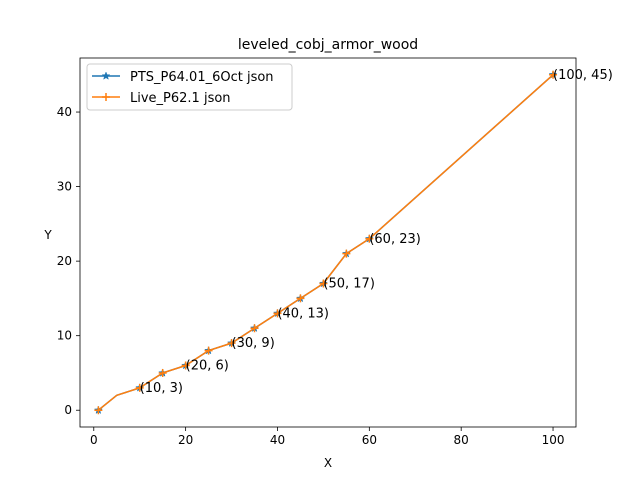  I want to click on x-axis-label: X, so click(328, 463).